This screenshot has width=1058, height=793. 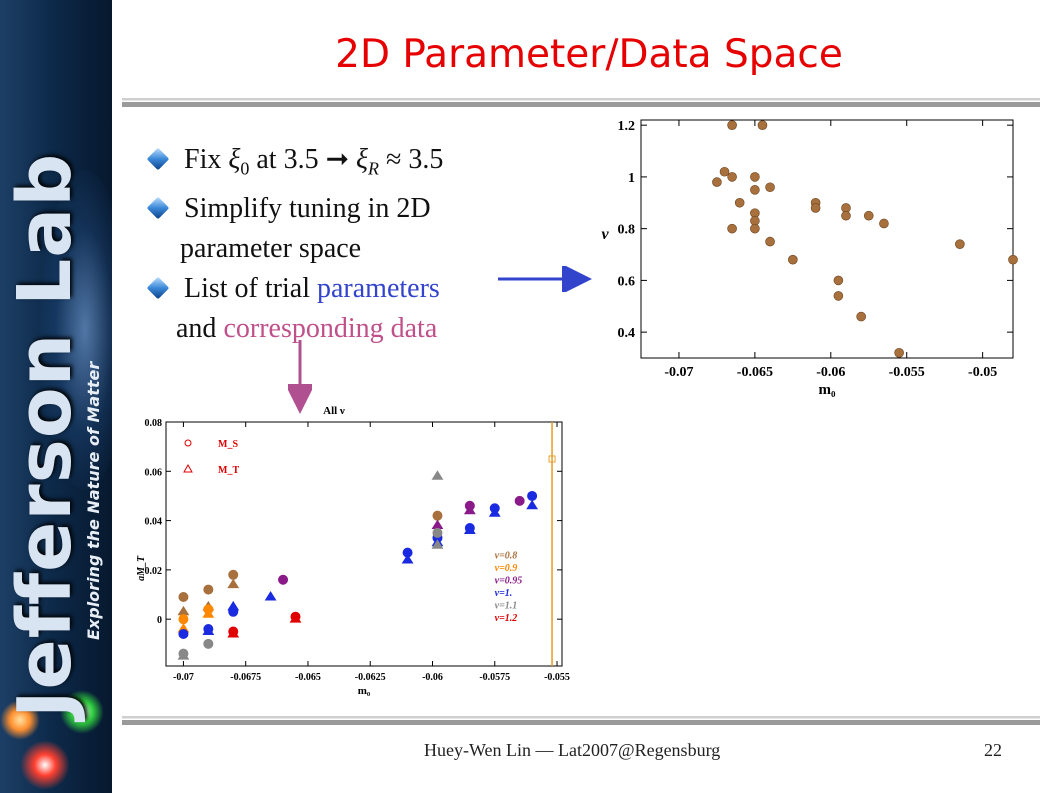 What do you see at coordinates (334, 209) in the screenshot?
I see `bullet-simplify: Simplify tuning in 2D` at bounding box center [334, 209].